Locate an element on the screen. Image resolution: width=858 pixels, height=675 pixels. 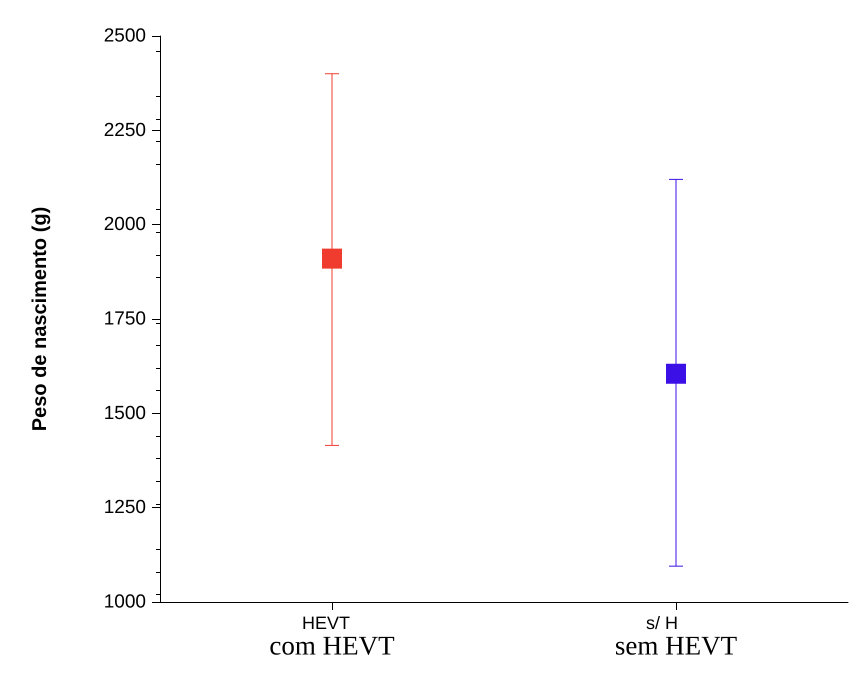
y-tick-label: 1250 is located at coordinates (125, 507).